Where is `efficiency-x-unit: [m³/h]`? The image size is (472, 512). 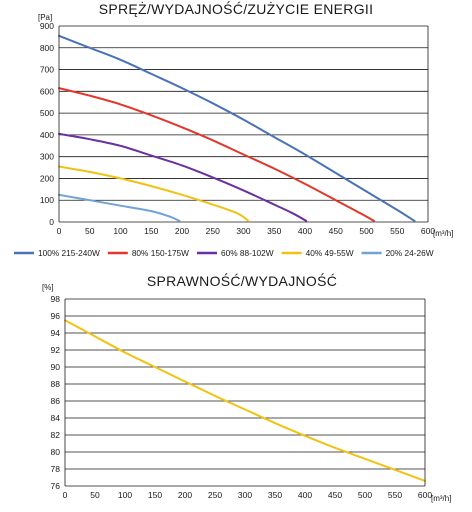 efficiency-x-unit: [m³/h] is located at coordinates (441, 498).